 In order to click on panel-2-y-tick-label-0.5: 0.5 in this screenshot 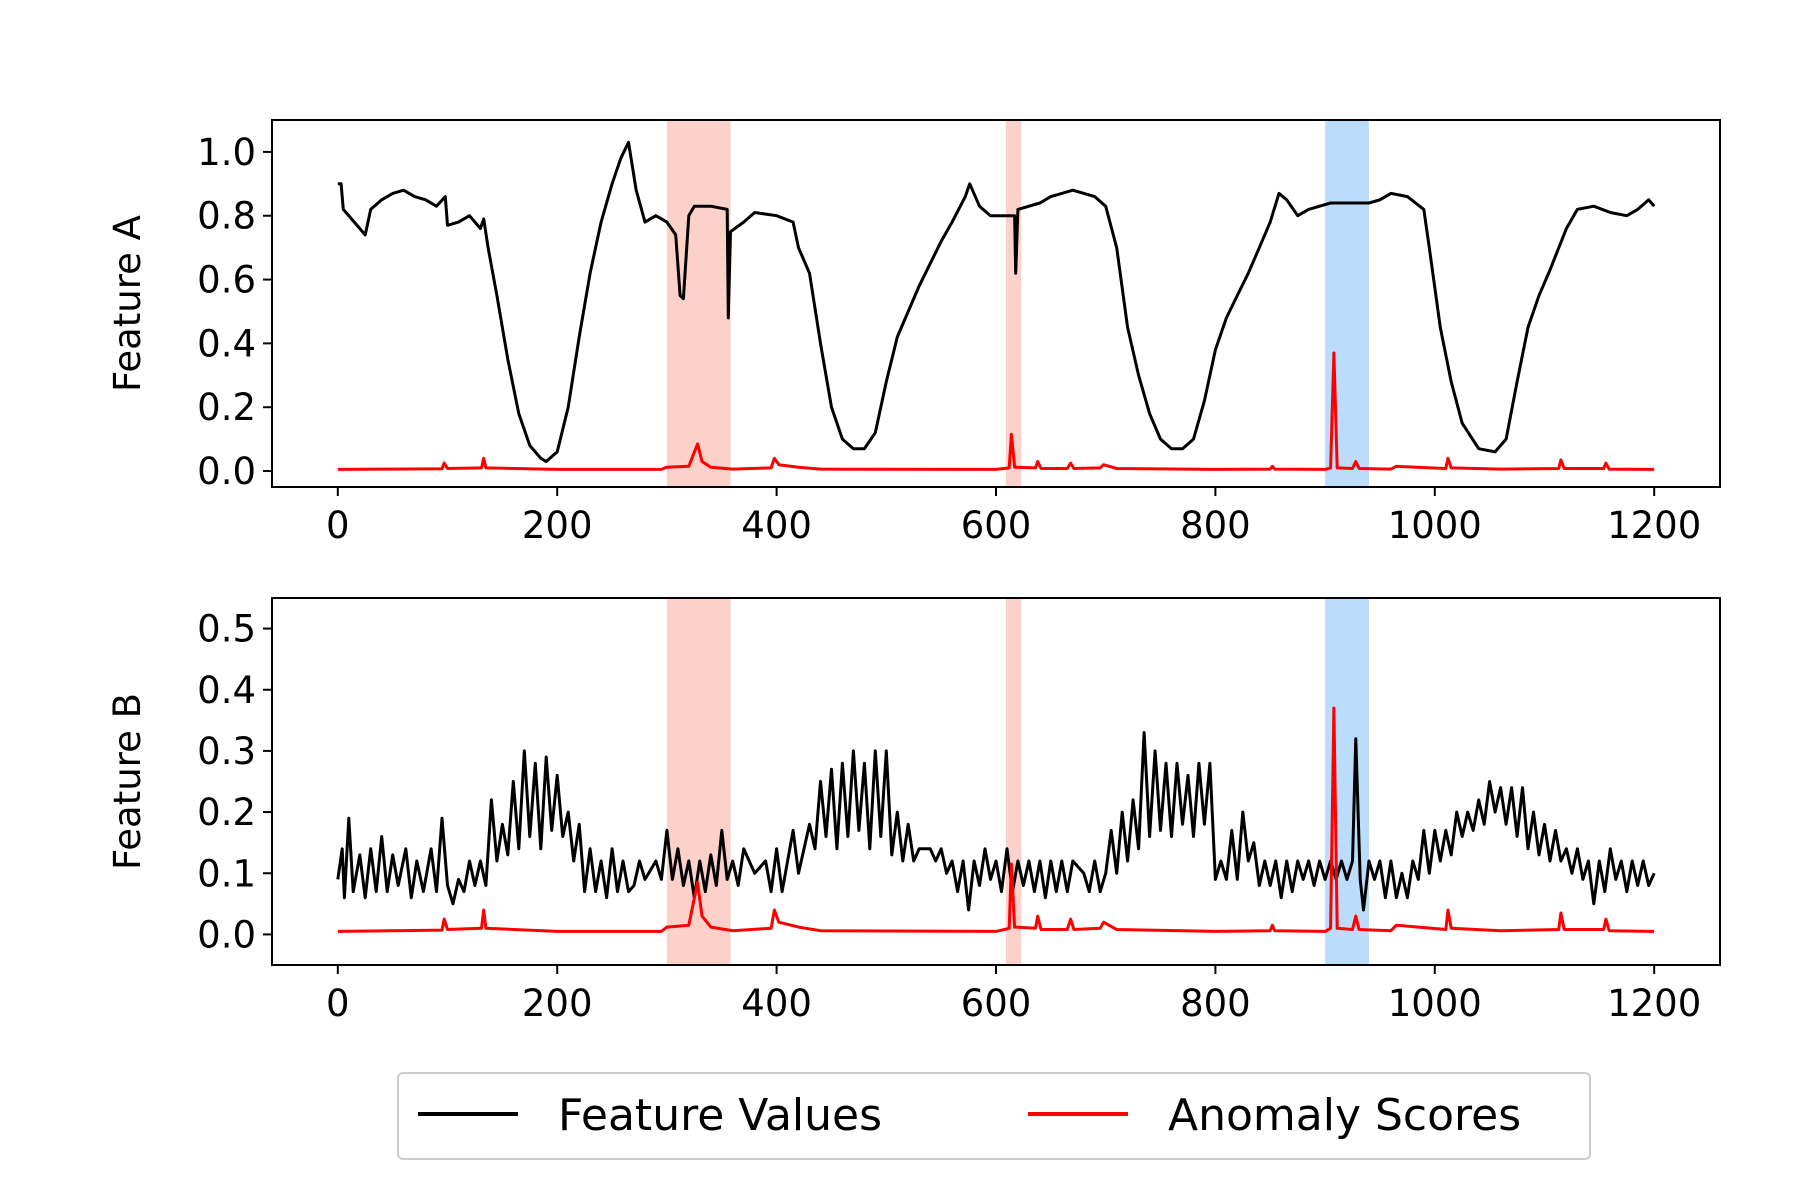, I will do `click(226, 629)`.